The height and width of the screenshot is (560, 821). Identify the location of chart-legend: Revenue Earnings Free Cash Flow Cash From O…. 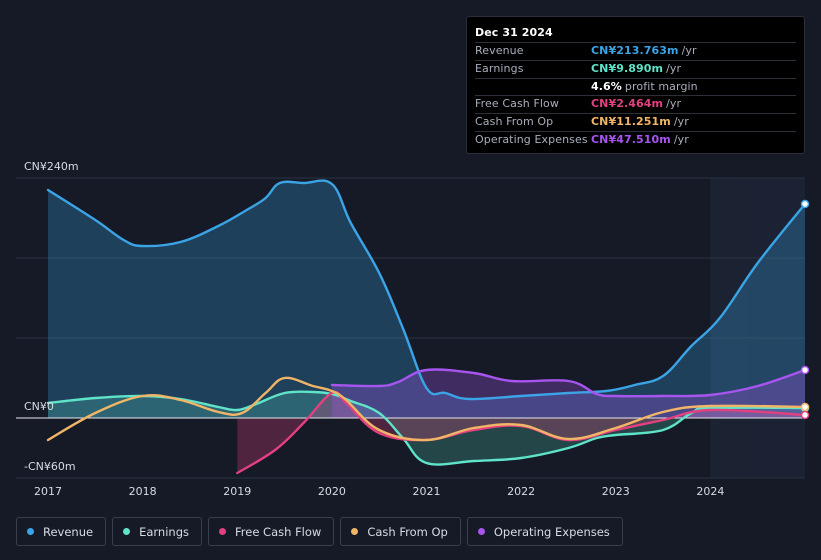
(319, 531).